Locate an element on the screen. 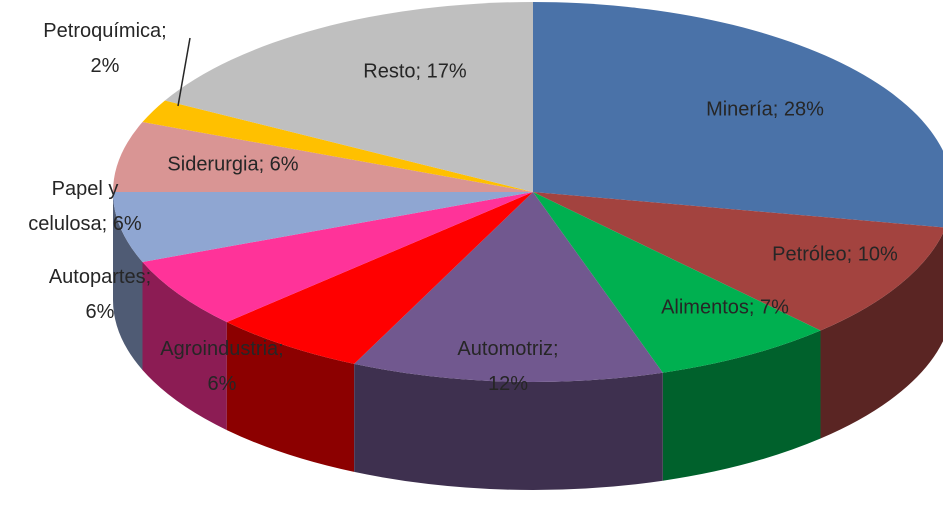 The width and height of the screenshot is (943, 507). data-label: Minería; 28% is located at coordinates (765, 109).